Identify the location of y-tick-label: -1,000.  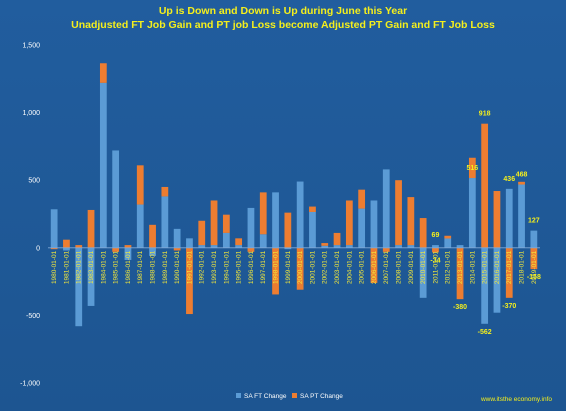
(30, 384).